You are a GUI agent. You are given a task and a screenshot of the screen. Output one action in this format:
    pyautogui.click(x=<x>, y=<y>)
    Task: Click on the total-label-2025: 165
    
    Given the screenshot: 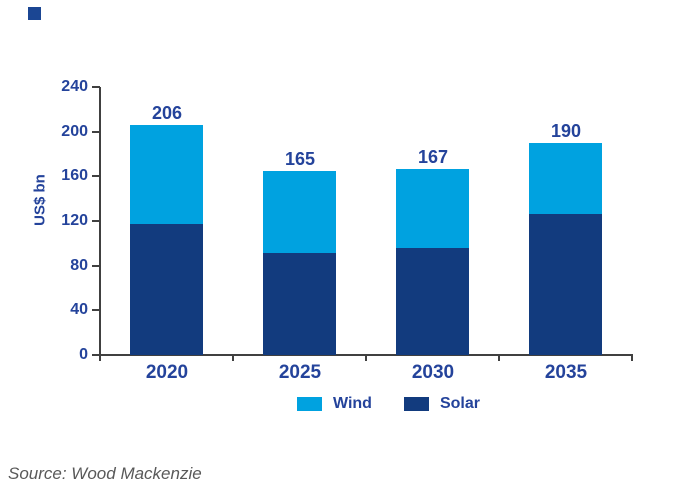 What is the action you would take?
    pyautogui.click(x=300, y=159)
    